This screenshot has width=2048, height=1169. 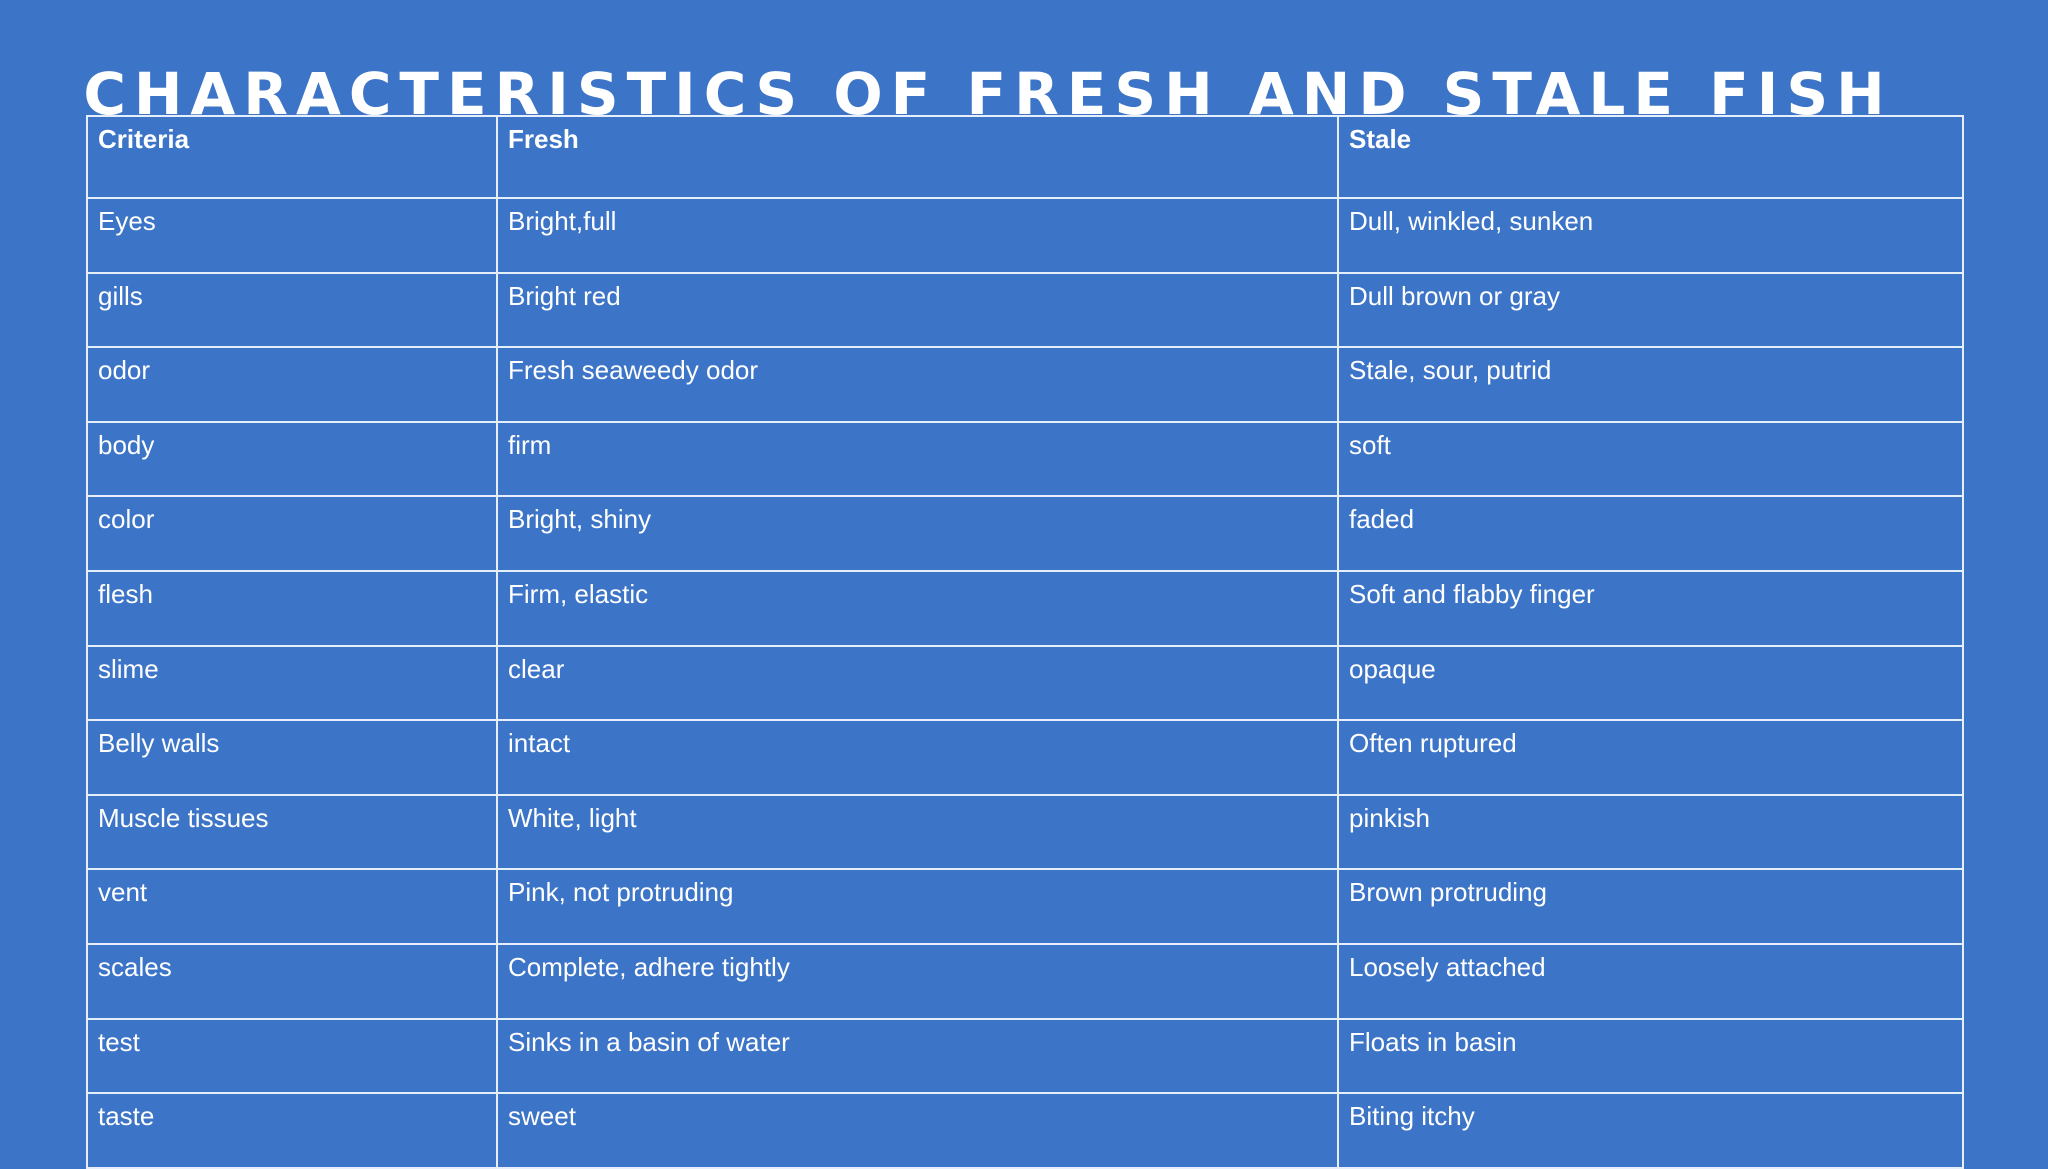 What do you see at coordinates (1650, 1056) in the screenshot?
I see `stale-cell: Floats in basin` at bounding box center [1650, 1056].